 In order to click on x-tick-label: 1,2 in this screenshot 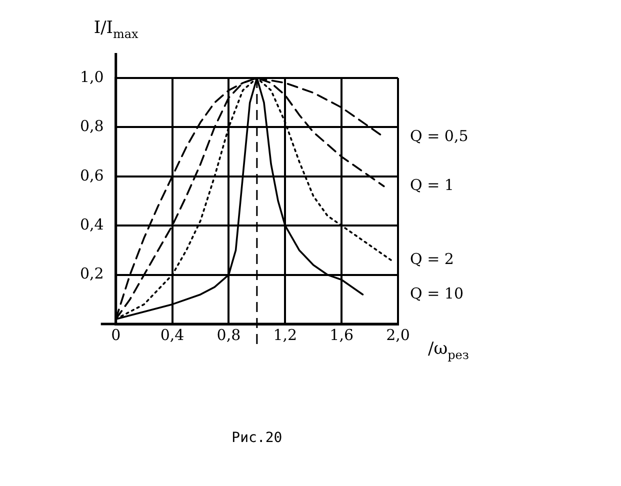, I will do `click(285, 335)`.